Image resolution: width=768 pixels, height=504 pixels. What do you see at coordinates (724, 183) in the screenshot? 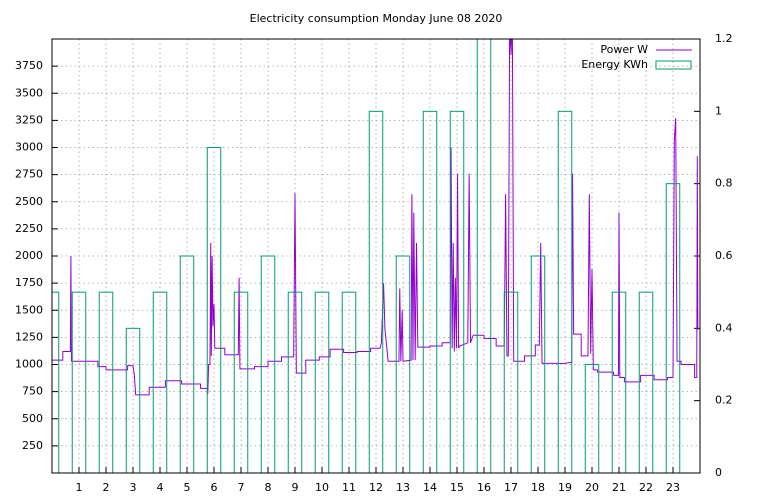
I see `y2-tick-label: 0.8` at bounding box center [724, 183].